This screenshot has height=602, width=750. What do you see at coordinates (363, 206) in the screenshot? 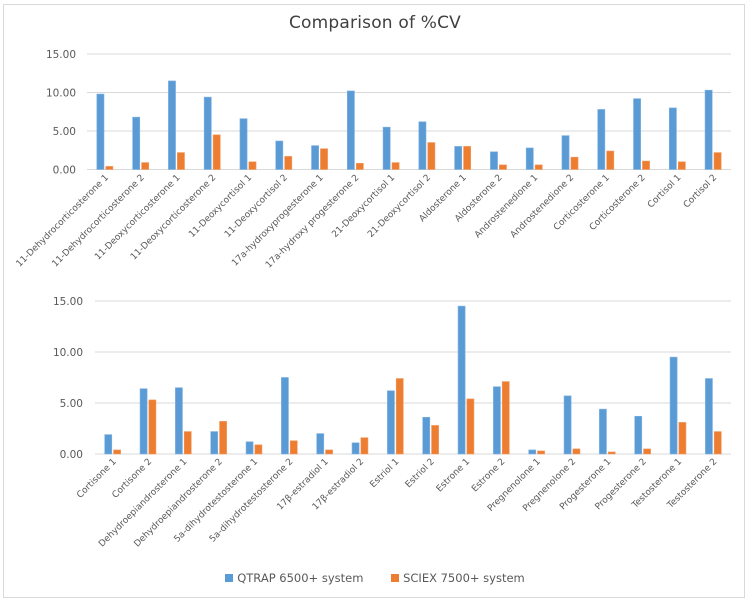
I see `x-tick-label: 21-Deoxycortisol 1` at bounding box center [363, 206].